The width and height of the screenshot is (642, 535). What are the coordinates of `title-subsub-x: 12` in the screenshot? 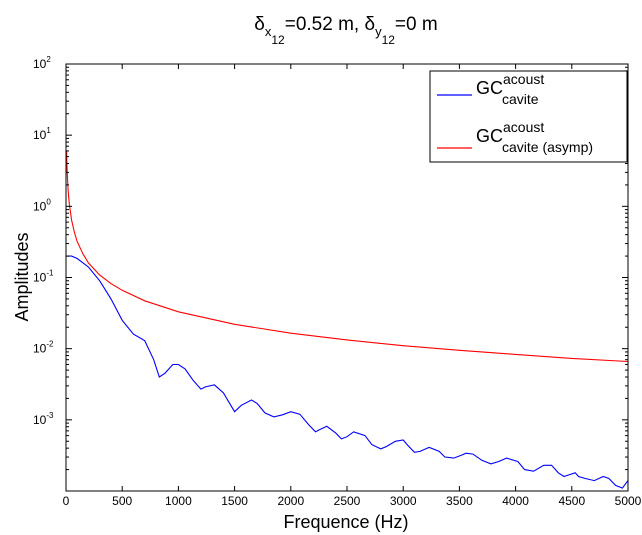 It's located at (278, 40).